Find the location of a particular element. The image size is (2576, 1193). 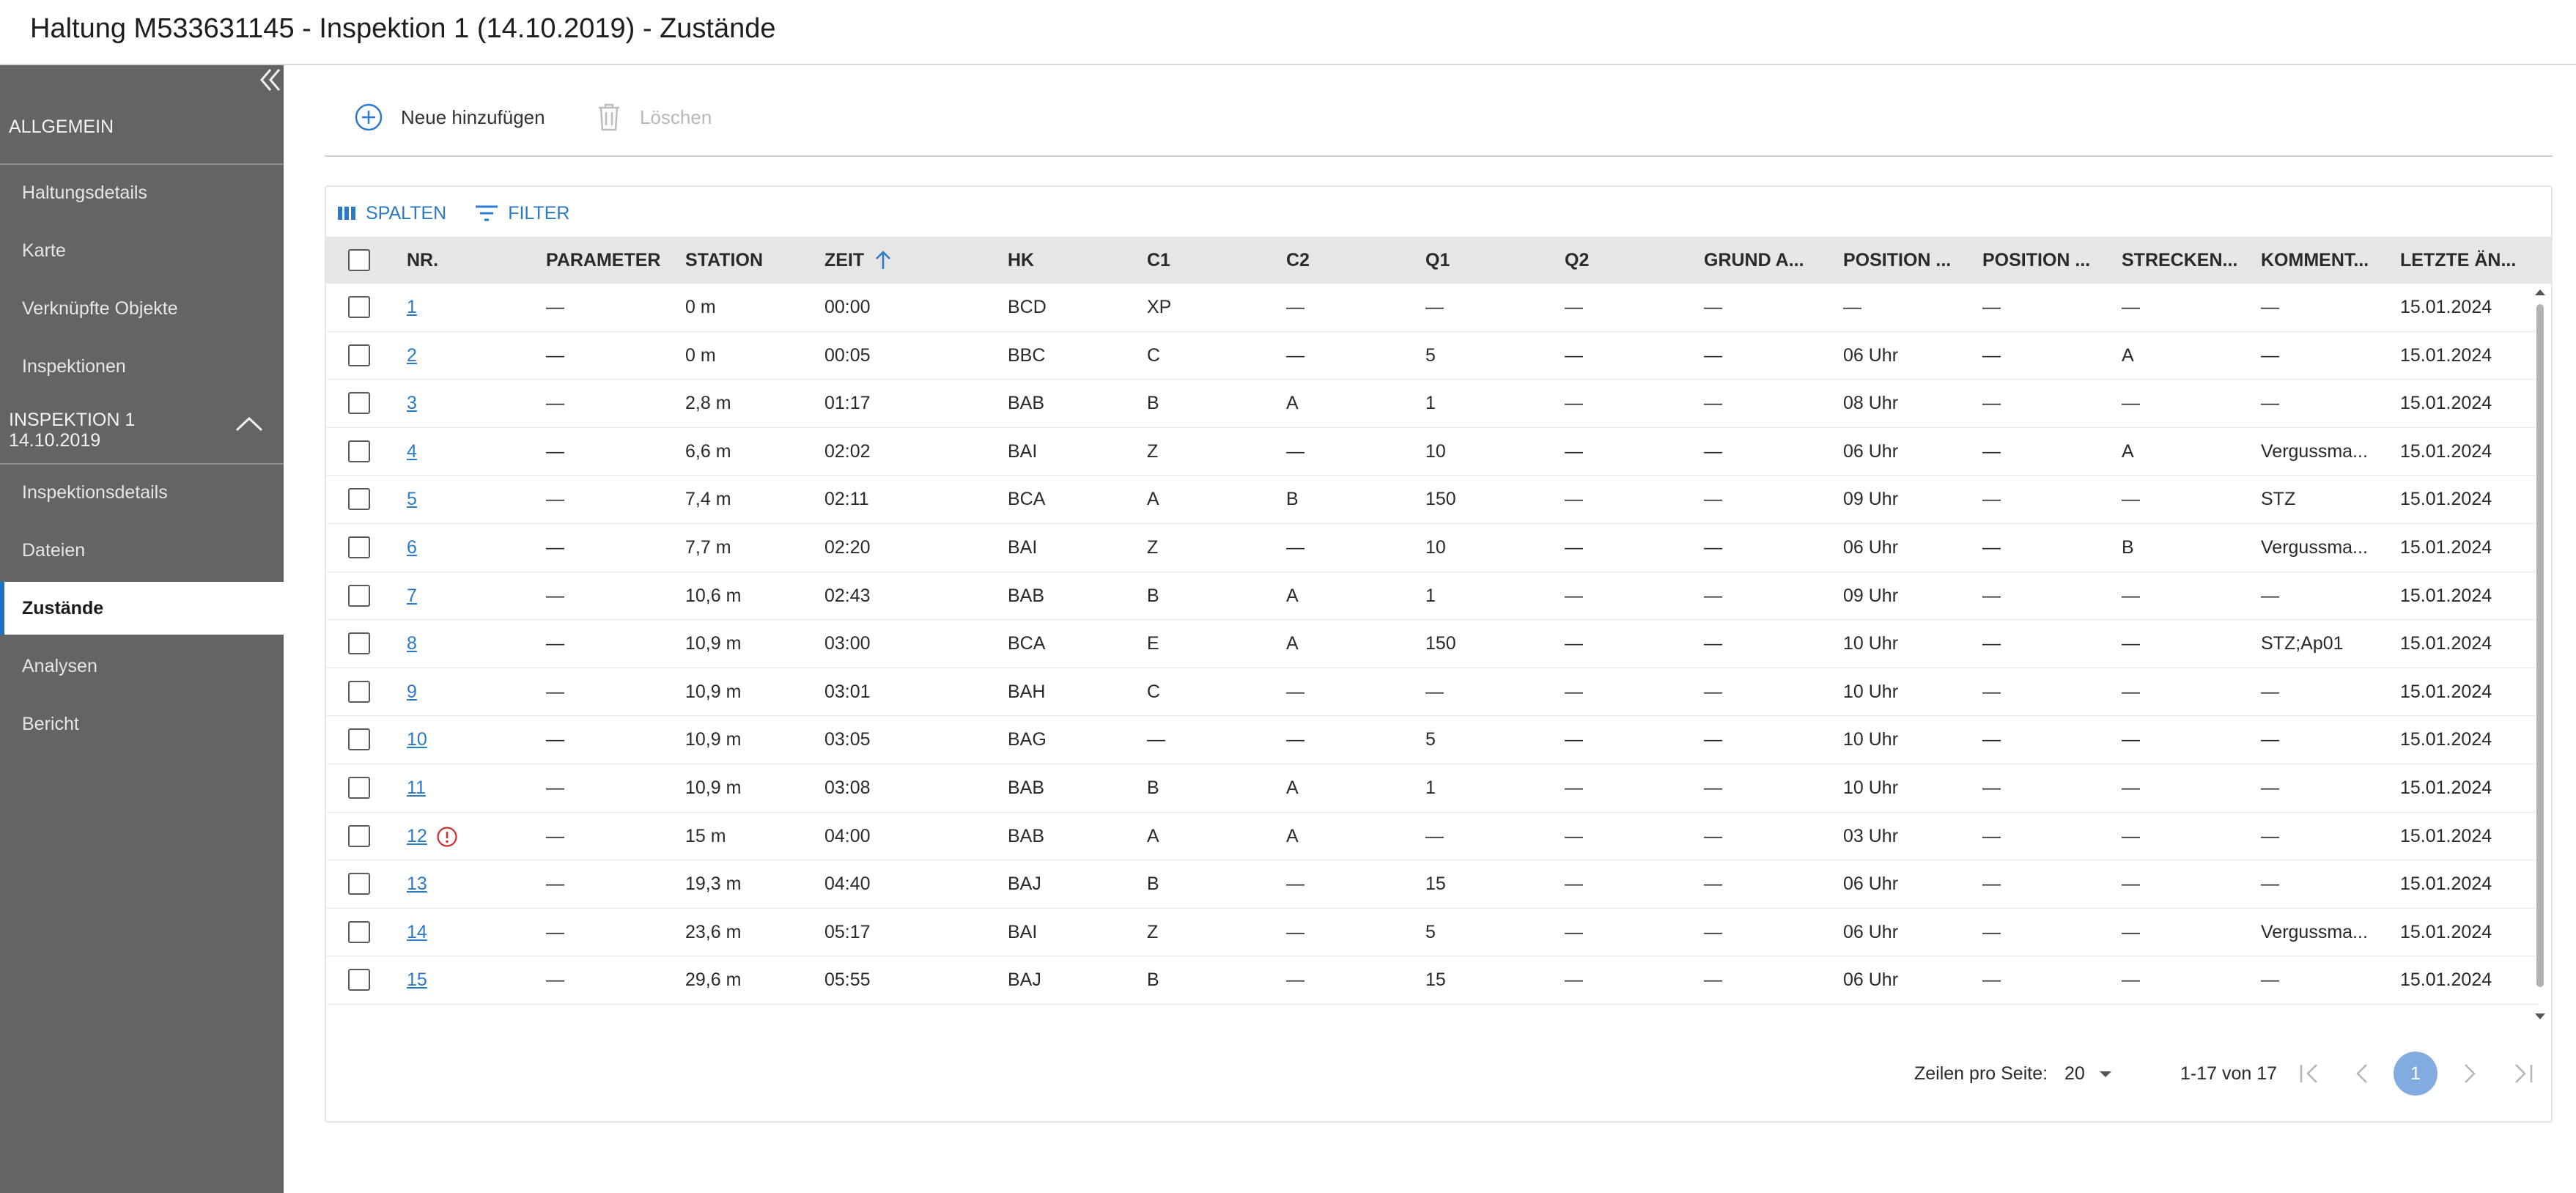

sidebar-item-inspektionsdetails: Inspektionsdetails is located at coordinates (95, 493).